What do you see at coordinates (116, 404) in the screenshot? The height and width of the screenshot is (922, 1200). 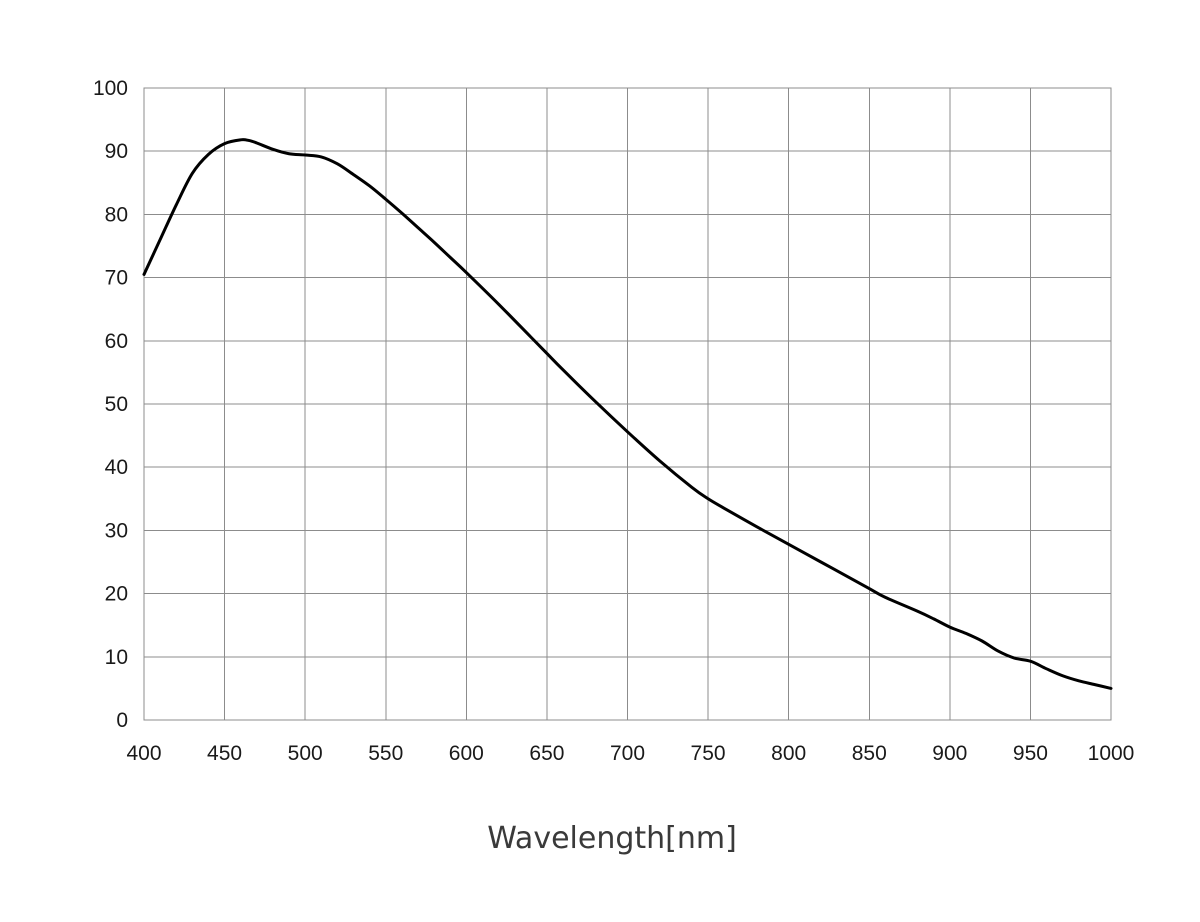 I see `y-tick-label-50: 50` at bounding box center [116, 404].